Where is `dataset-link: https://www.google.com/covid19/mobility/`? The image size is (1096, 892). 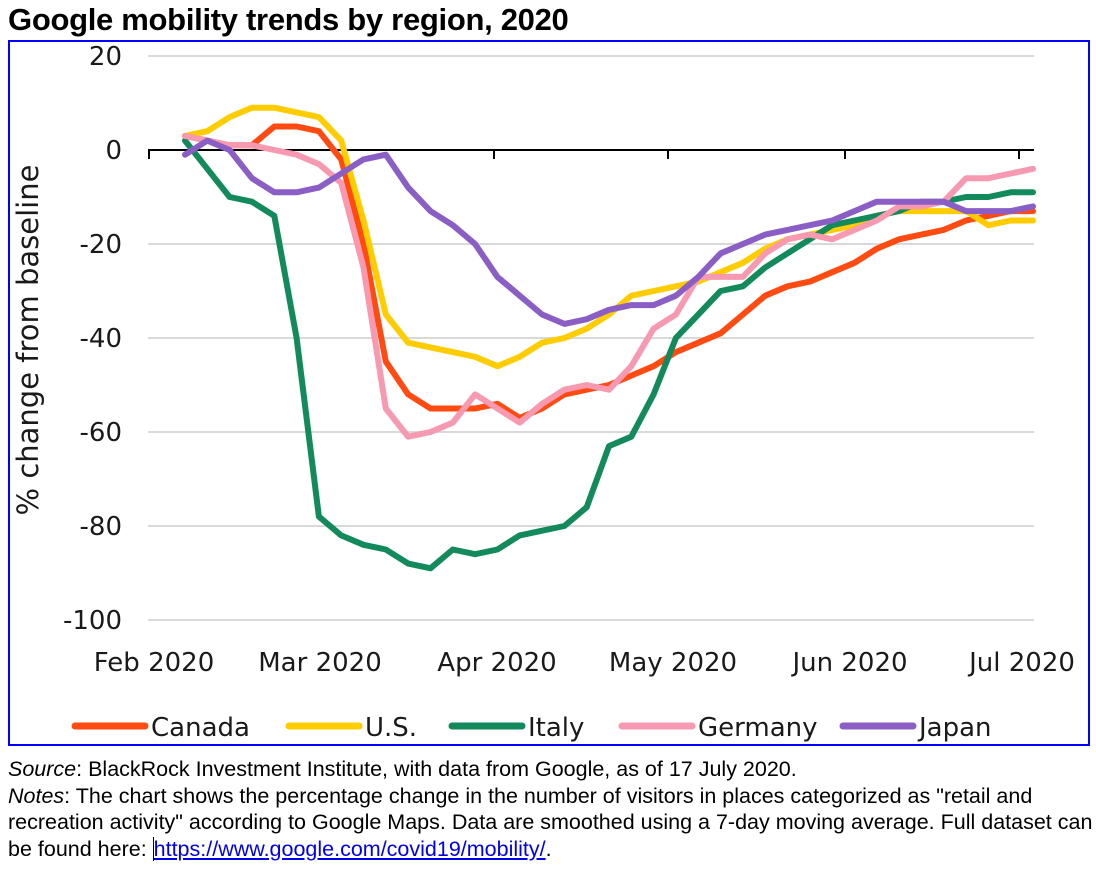 dataset-link: https://www.google.com/covid19/mobility/ is located at coordinates (349, 848).